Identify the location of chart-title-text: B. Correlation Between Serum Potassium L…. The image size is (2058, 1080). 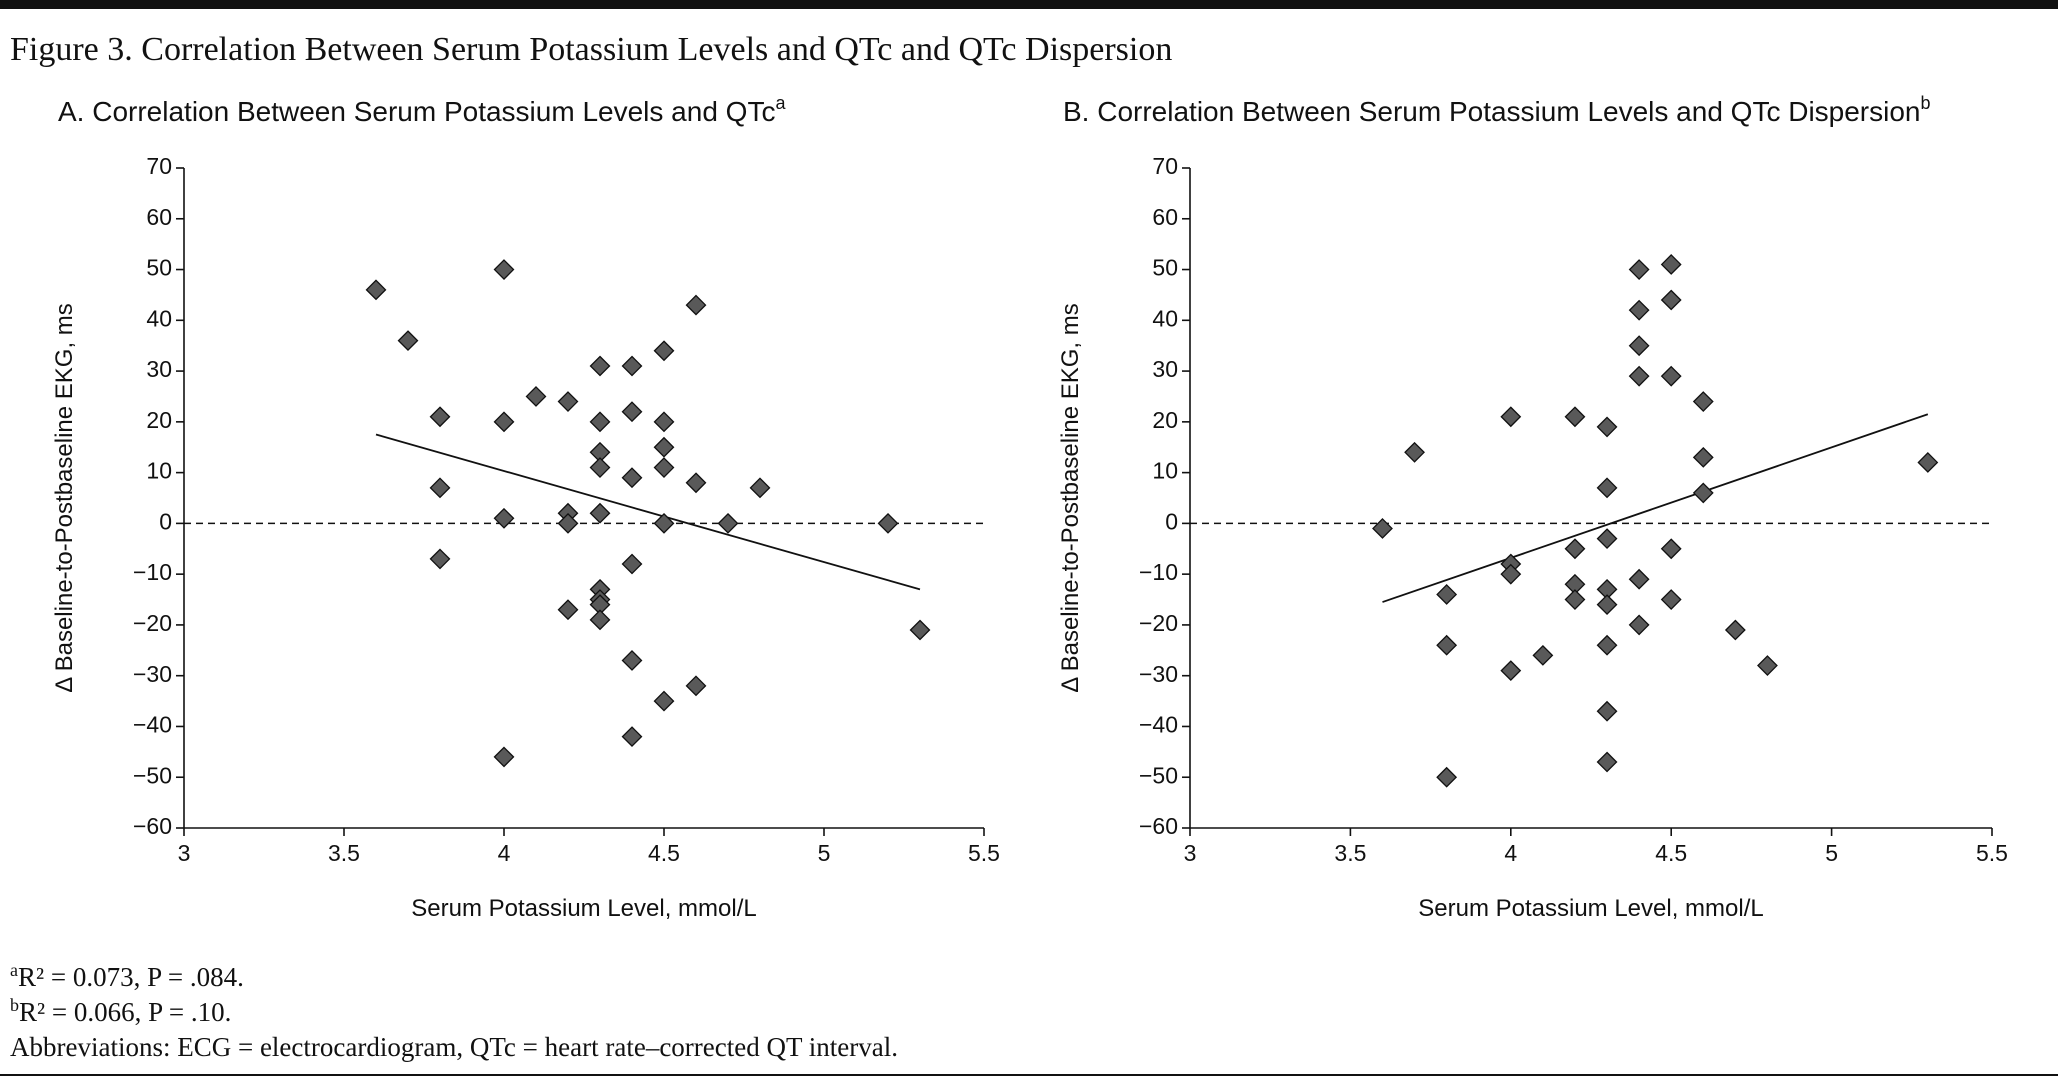
(1492, 111).